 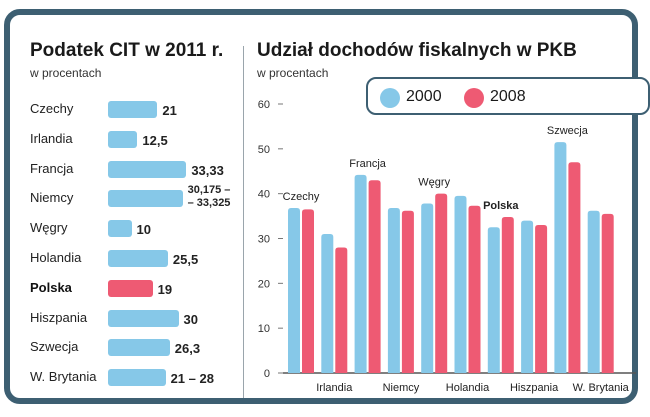 I want to click on cit-value-label: 10, so click(x=143, y=230).